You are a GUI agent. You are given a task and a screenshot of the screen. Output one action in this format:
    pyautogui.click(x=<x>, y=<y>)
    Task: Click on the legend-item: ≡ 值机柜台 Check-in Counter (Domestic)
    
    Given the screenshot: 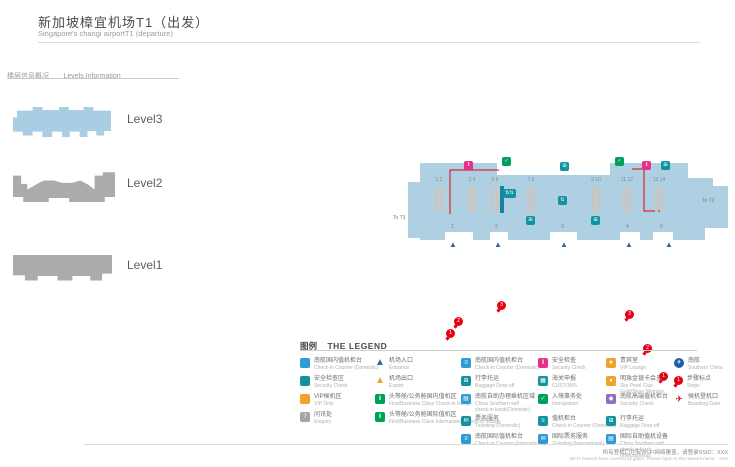 What is the action you would take?
    pyautogui.click(x=577, y=422)
    